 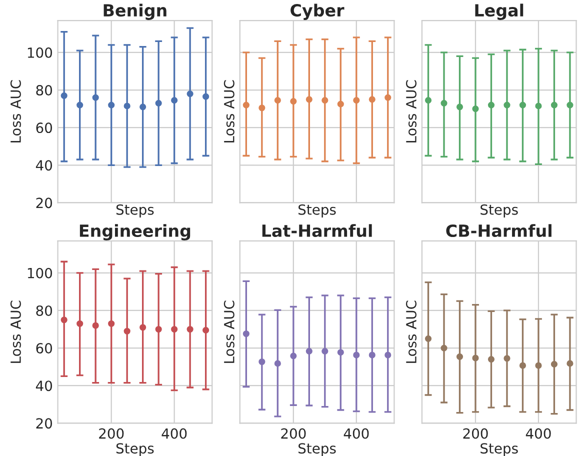 What do you see at coordinates (317, 231) in the screenshot?
I see `chart-title: Lat-Harmful` at bounding box center [317, 231].